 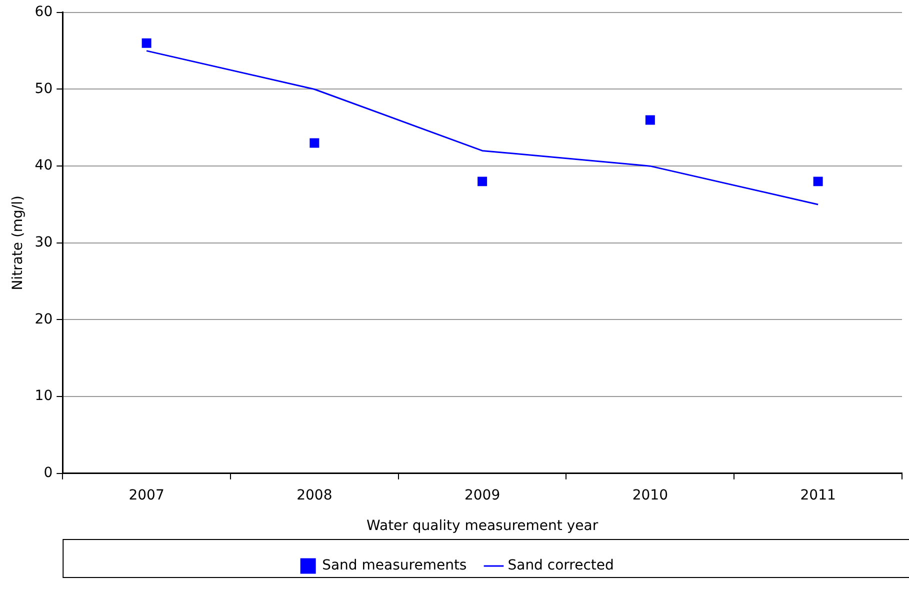 I want to click on y-tick-label: 10, so click(x=43, y=396).